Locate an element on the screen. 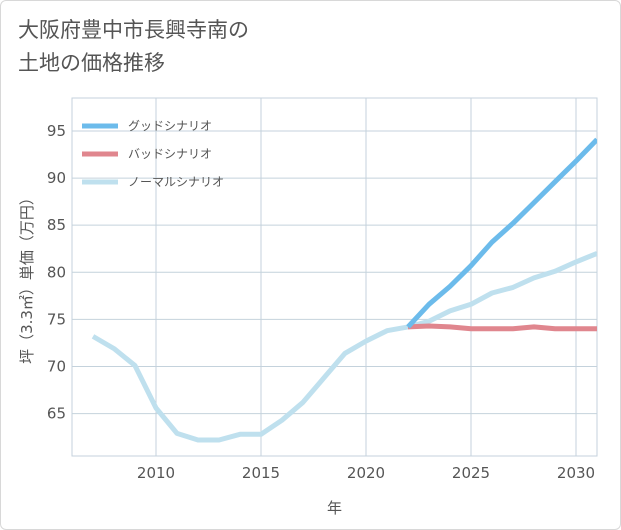  legend-label-2: ノーマルシナリオ is located at coordinates (176, 182).